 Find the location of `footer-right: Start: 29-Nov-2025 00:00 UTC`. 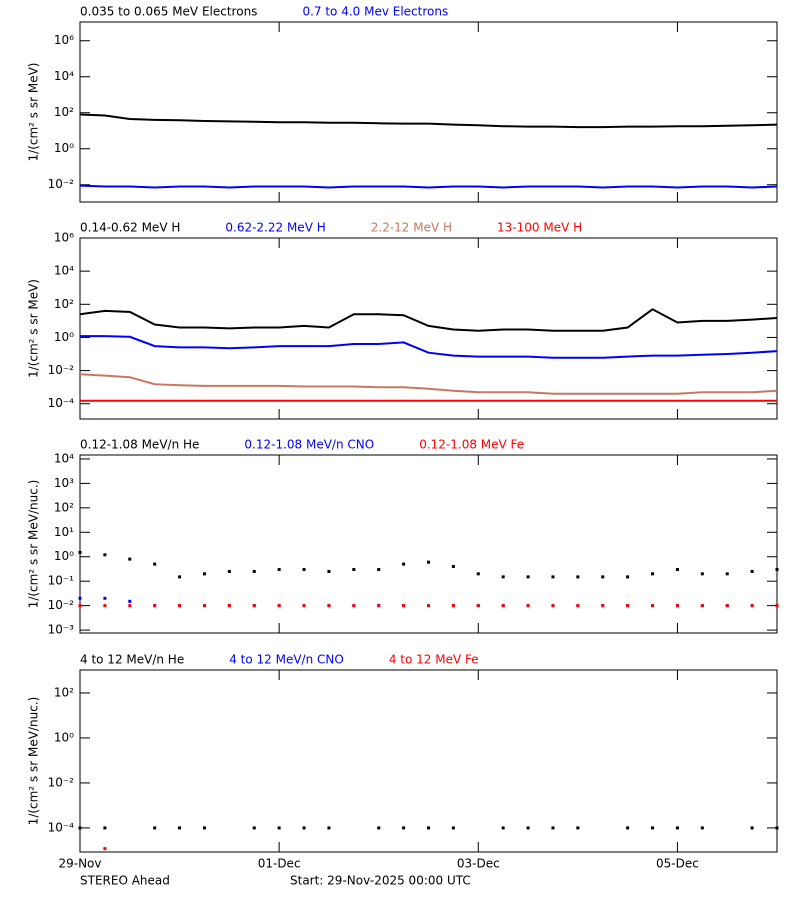

footer-right: Start: 29-Nov-2025 00:00 UTC is located at coordinates (380, 881).